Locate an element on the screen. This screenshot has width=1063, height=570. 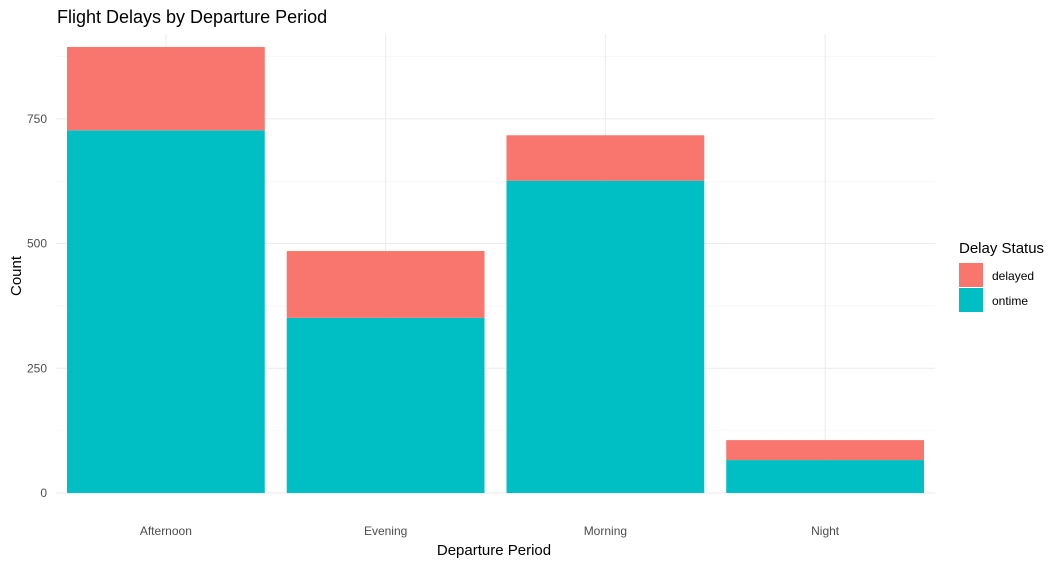
x-tick-label: Afternoon is located at coordinates (166, 531).